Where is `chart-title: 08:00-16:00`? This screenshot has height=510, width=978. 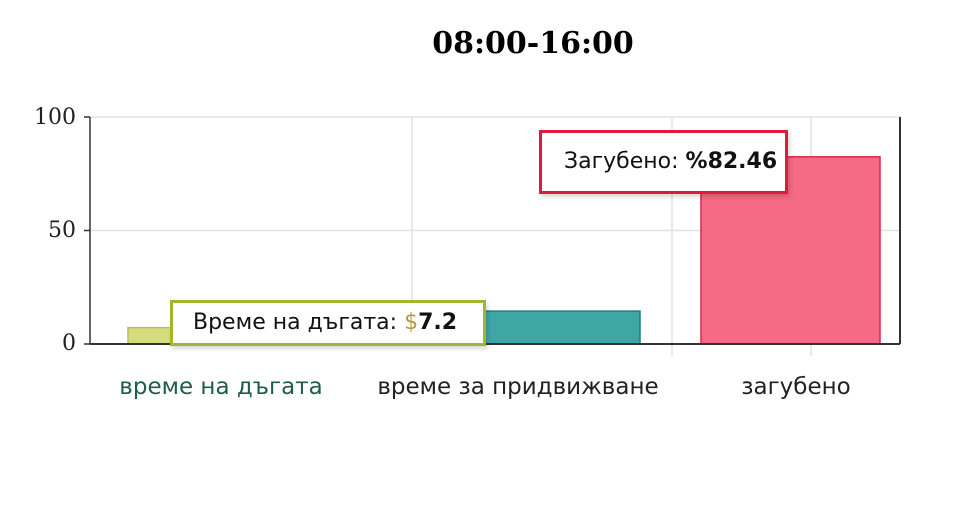
chart-title: 08:00-16:00 is located at coordinates (533, 43).